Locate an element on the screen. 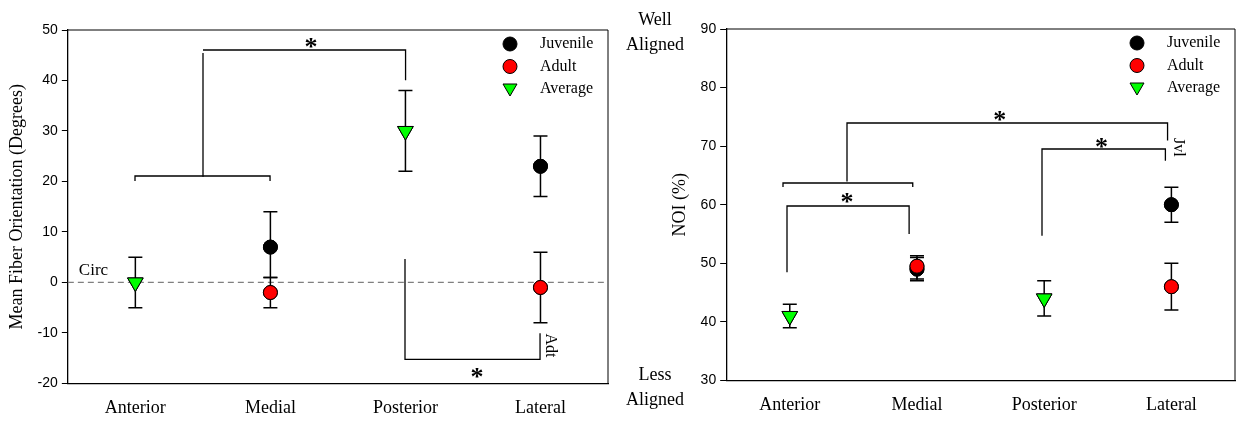  y-tick-label: 20 is located at coordinates (50, 180).